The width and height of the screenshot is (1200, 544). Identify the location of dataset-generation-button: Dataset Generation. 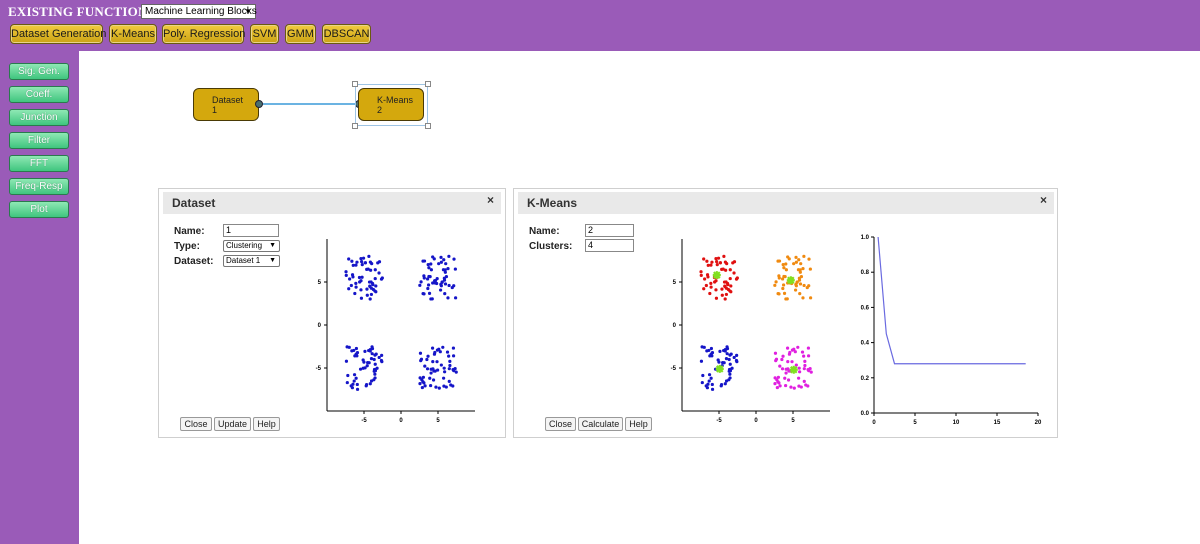
(58, 34).